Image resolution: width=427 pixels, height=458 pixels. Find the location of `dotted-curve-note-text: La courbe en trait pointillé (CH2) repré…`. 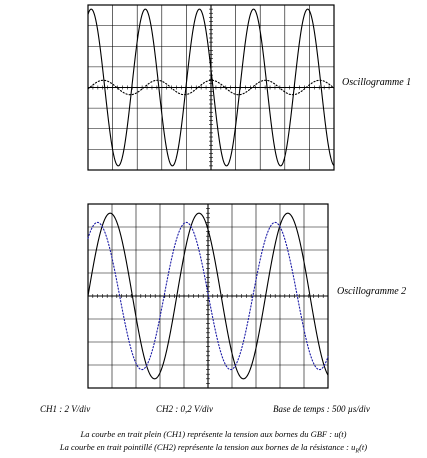

dotted-curve-note-text: La courbe en trait pointillé (CH2) repré… is located at coordinates (207, 447).